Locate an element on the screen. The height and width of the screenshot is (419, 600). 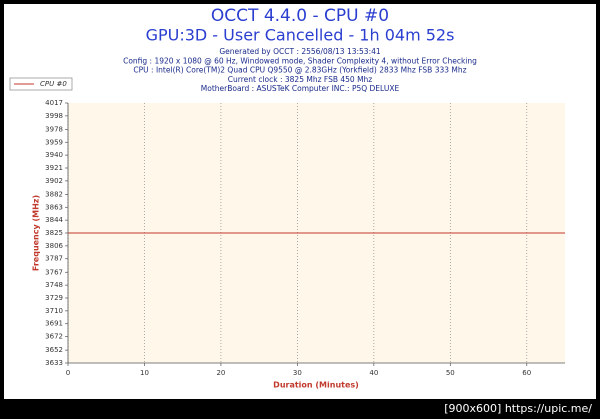
y-tick-label: 3767 is located at coordinates (54, 272).